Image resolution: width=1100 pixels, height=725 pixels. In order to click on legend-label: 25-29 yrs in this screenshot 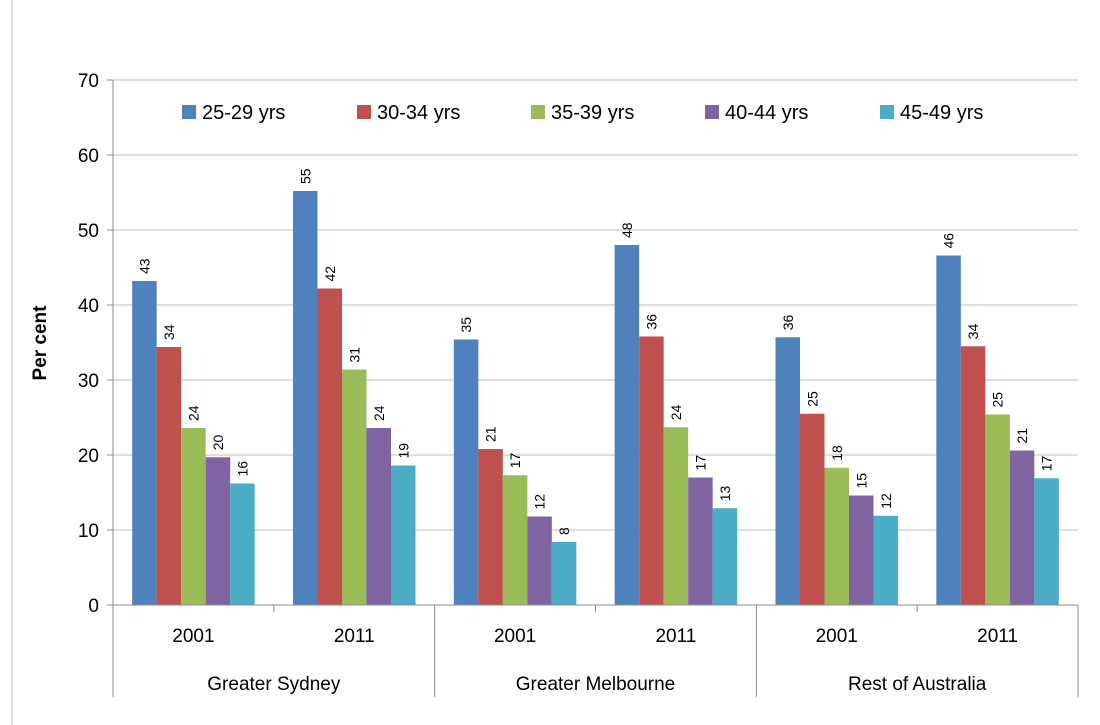, I will do `click(243, 113)`.